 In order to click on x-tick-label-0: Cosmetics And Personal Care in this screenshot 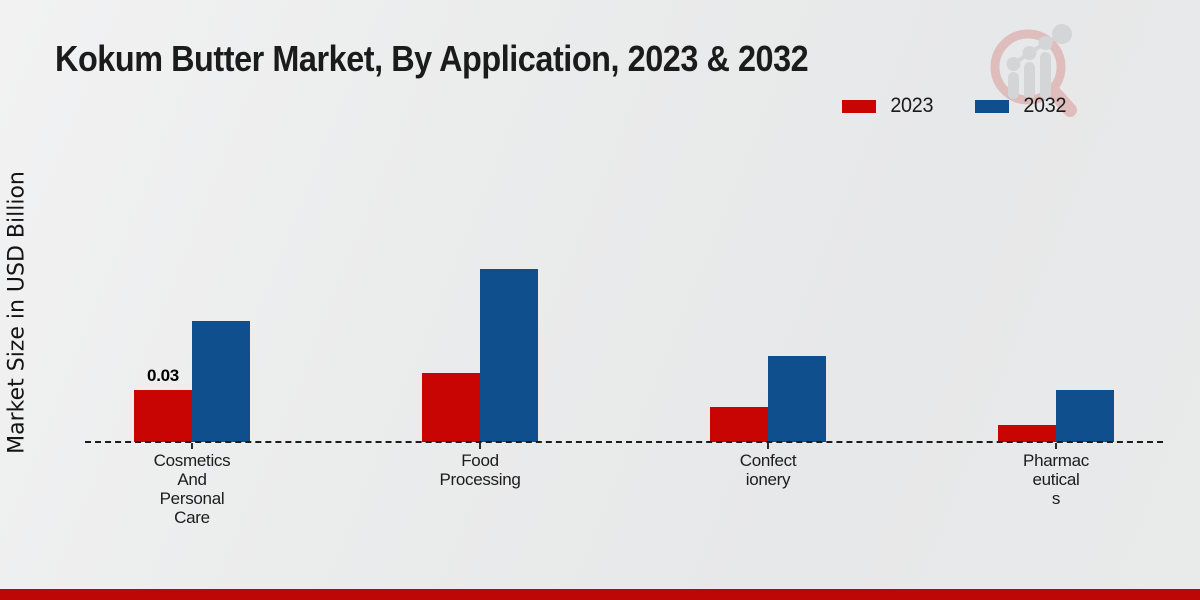, I will do `click(192, 489)`.